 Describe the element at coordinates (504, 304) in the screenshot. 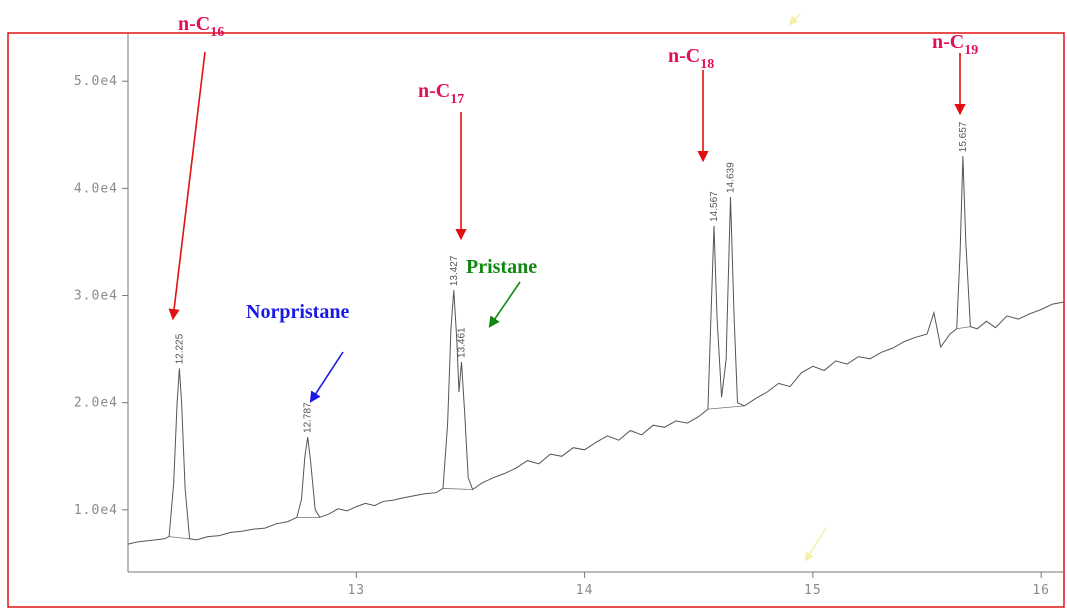

I see `arrow-pristane` at that location.